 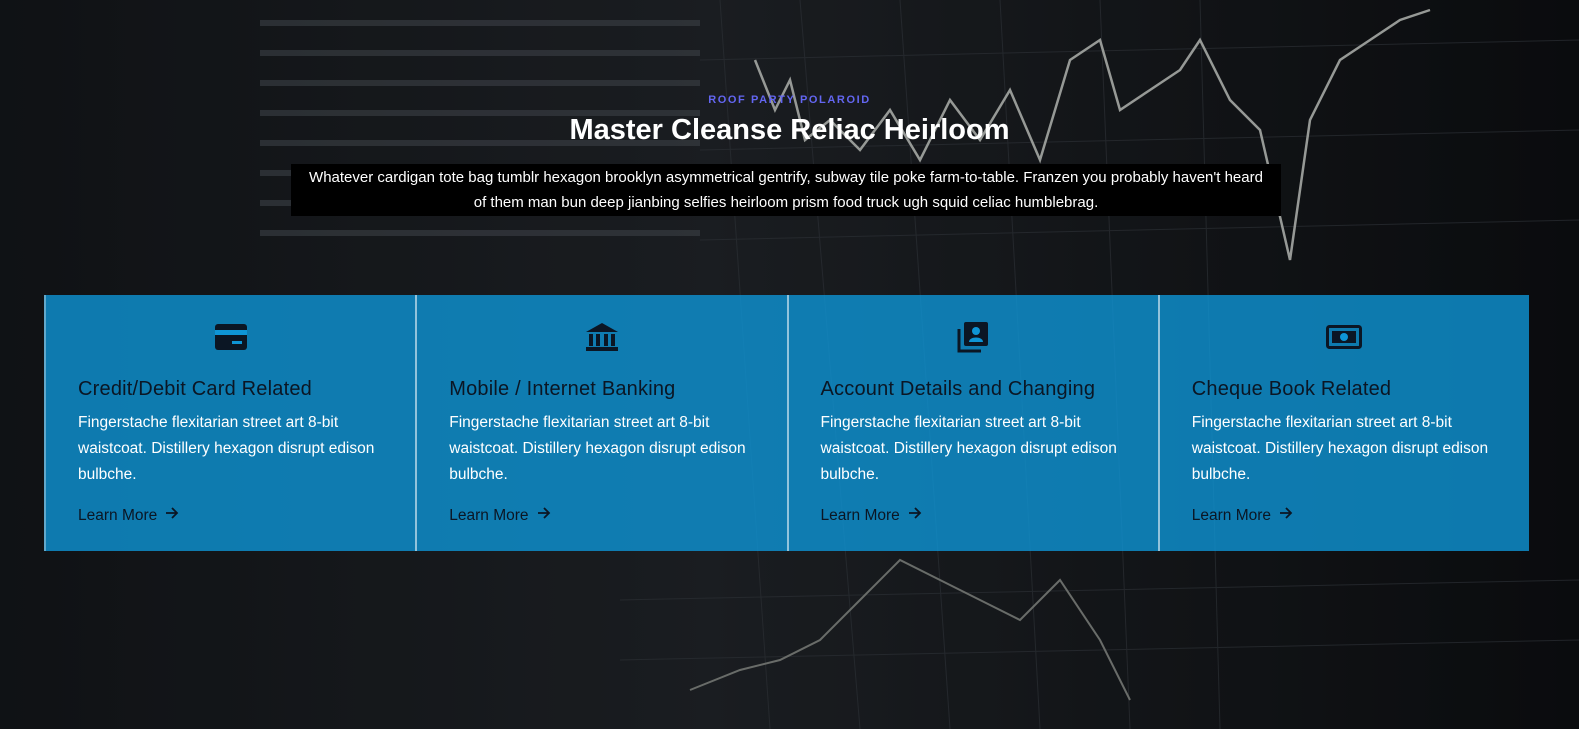 I want to click on card-title: Credit/Debit Card Related, so click(x=195, y=389).